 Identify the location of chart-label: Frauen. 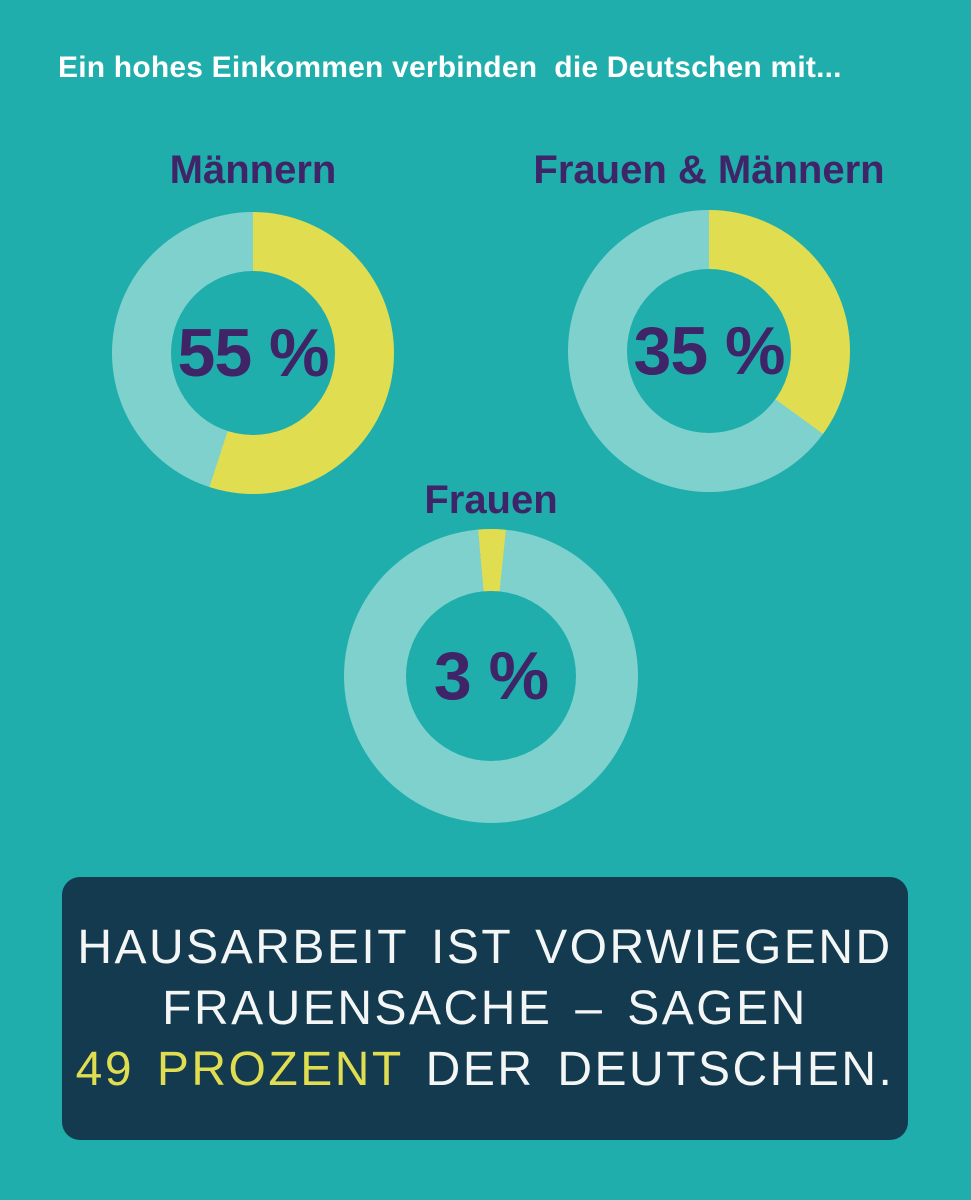
(491, 500).